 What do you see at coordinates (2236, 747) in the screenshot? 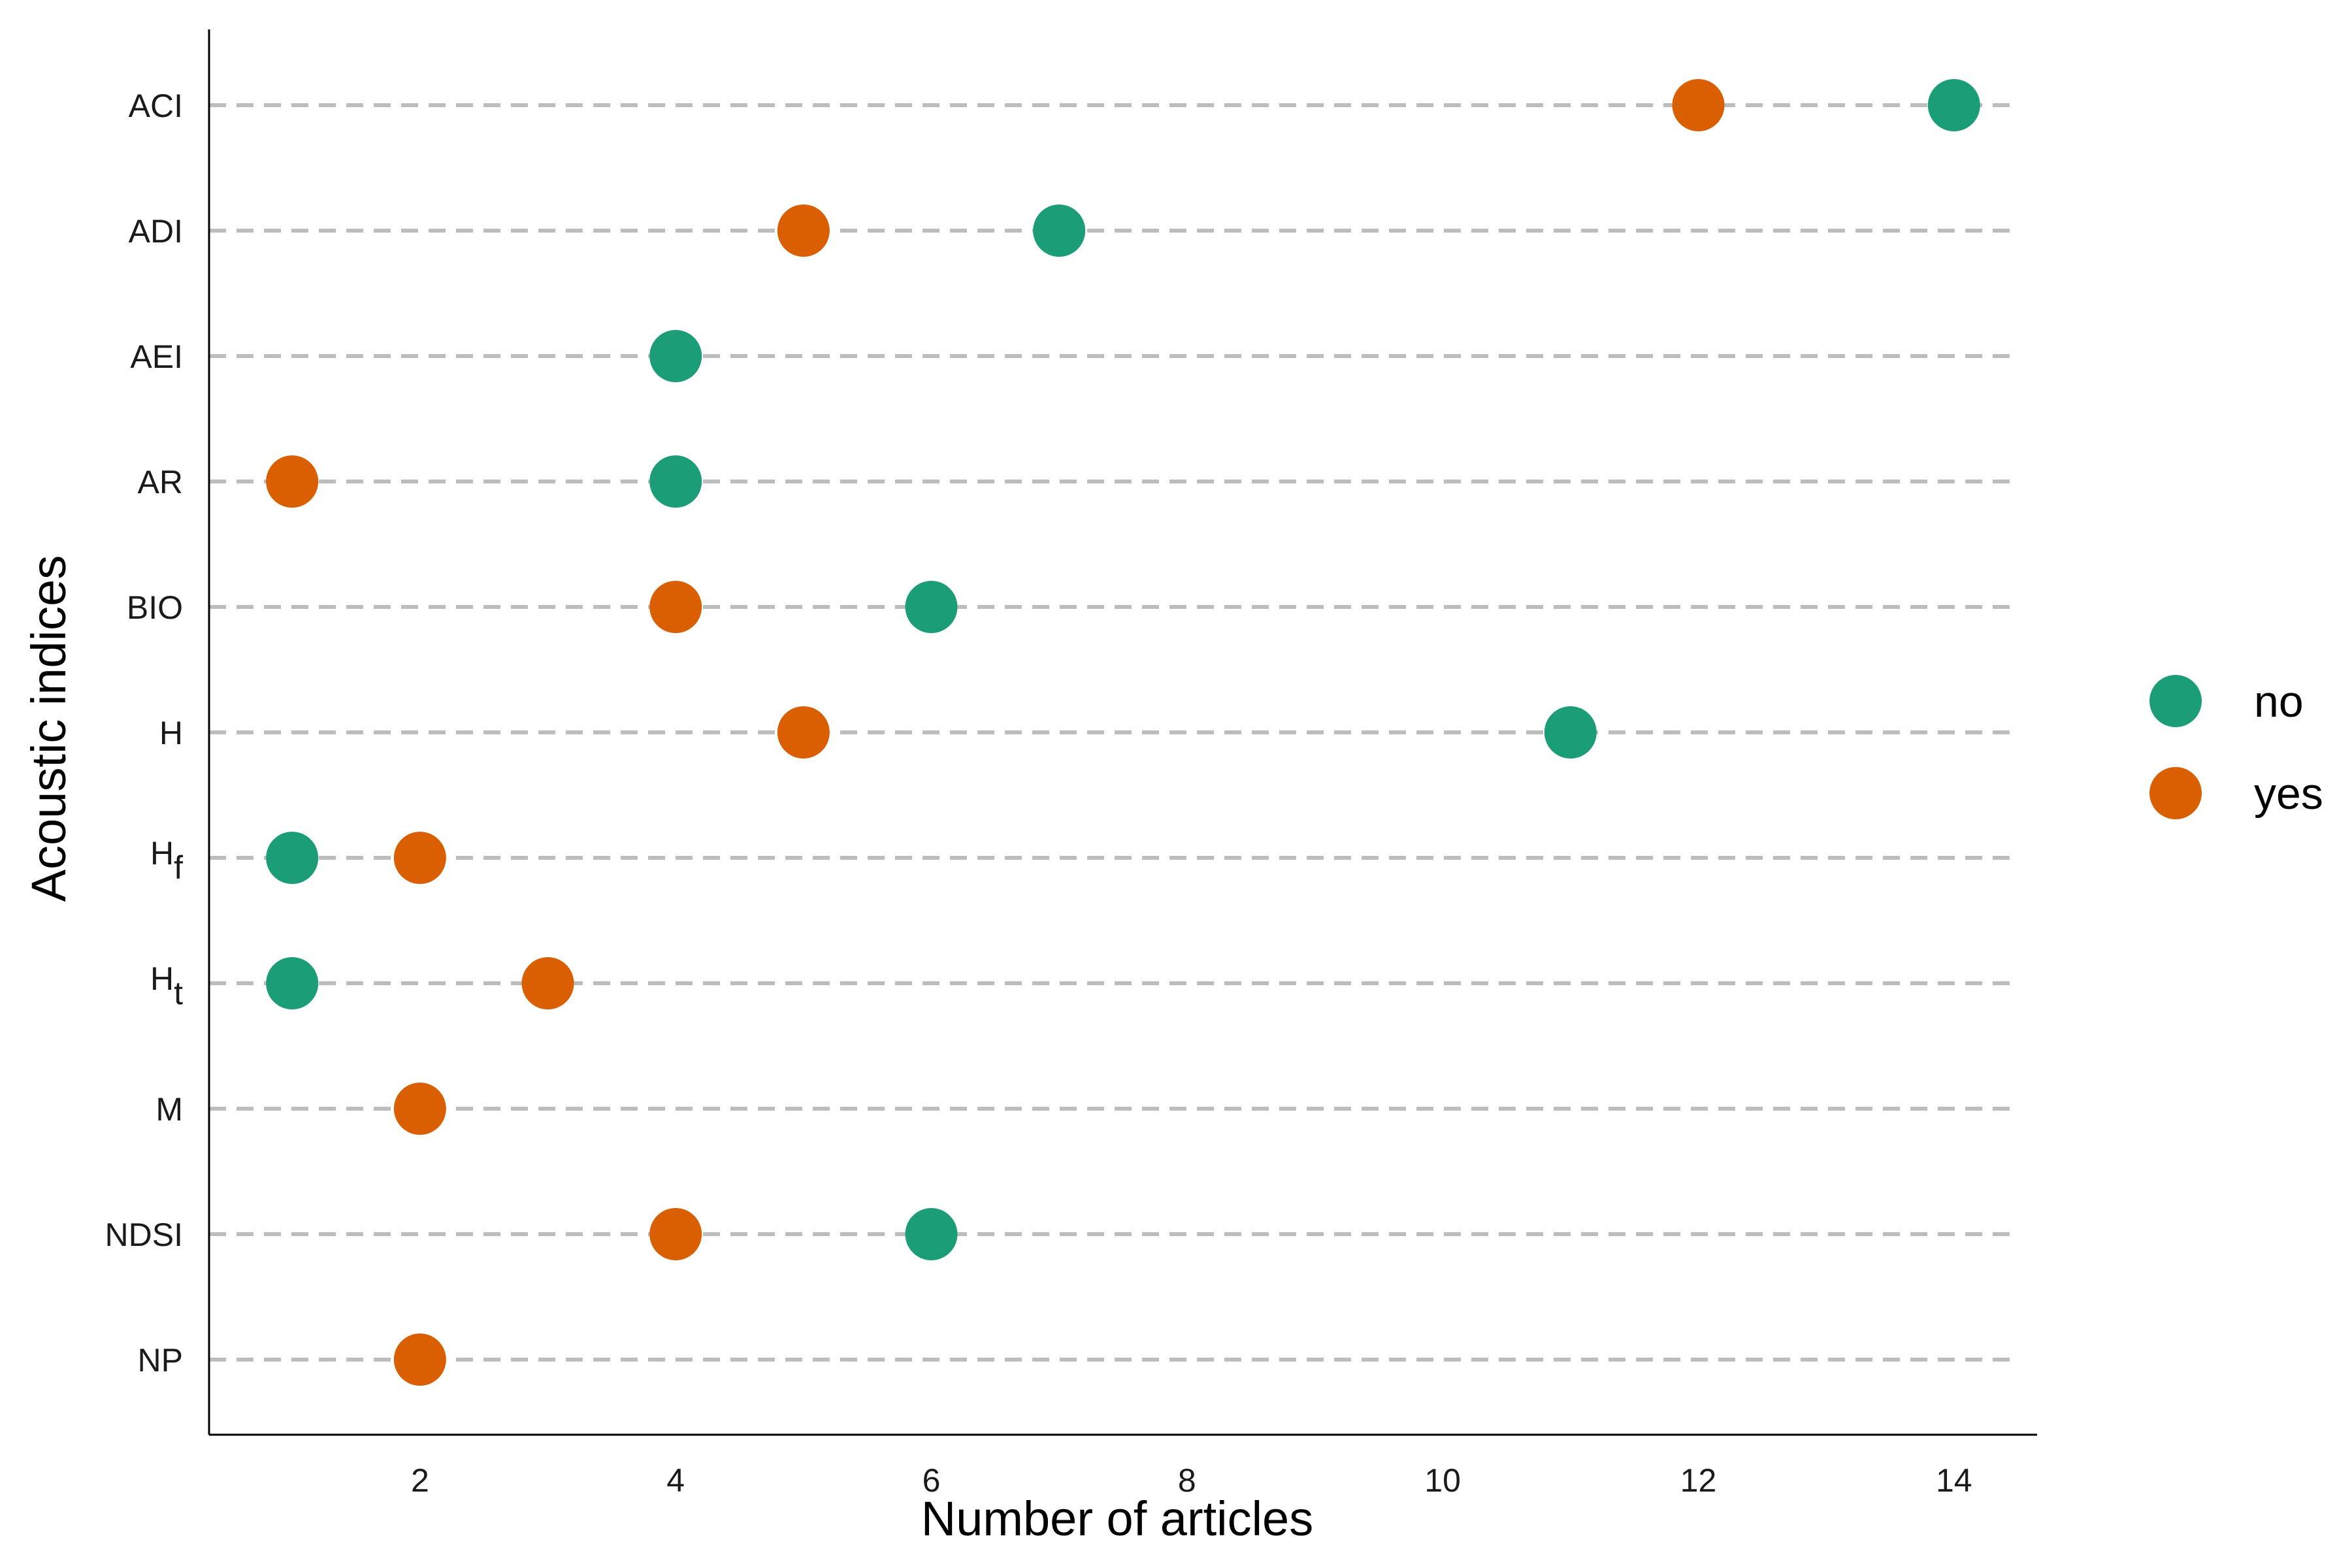
I see `legend: no yes` at bounding box center [2236, 747].